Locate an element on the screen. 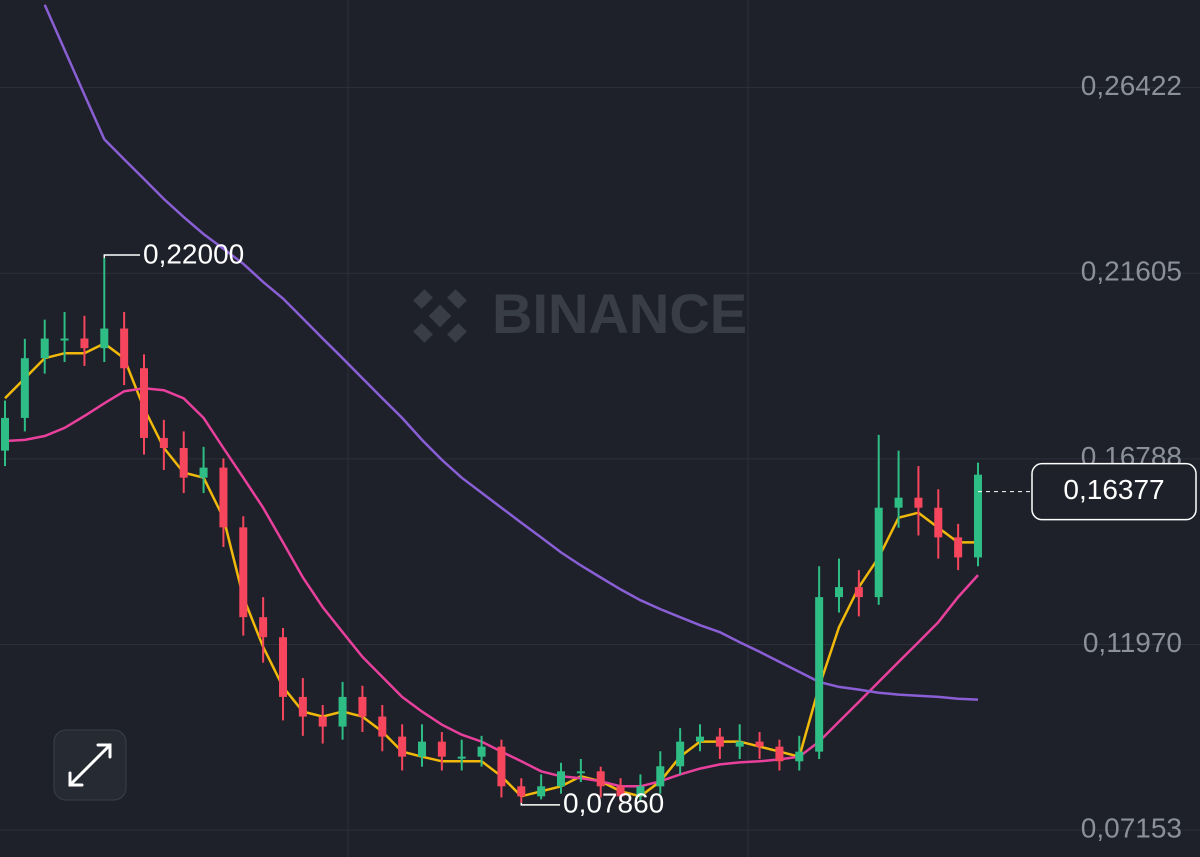 This screenshot has width=1200, height=857. last-price-label: 0,16377 is located at coordinates (1113, 489).